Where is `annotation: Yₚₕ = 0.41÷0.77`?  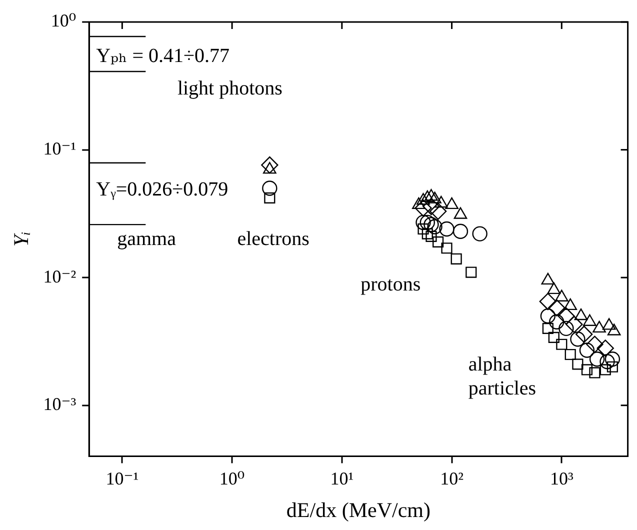 annotation: Yₚₕ = 0.41÷0.77 is located at coordinates (163, 55).